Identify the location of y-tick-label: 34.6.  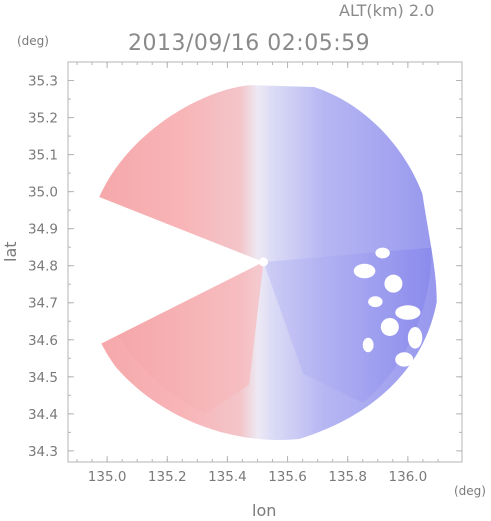
(43, 341).